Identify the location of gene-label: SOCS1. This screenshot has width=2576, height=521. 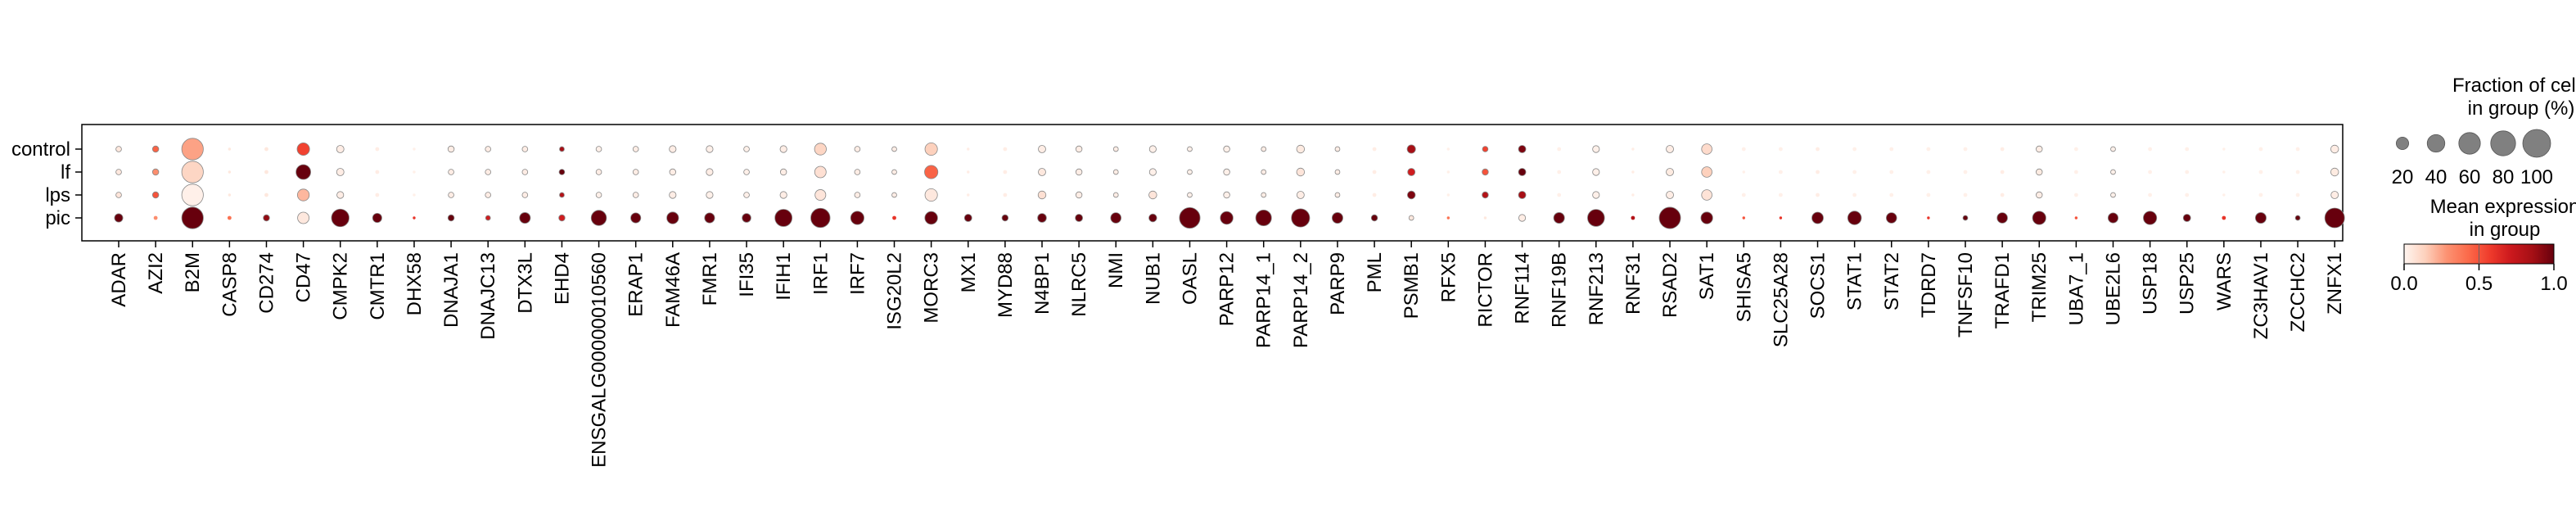
(1818, 285).